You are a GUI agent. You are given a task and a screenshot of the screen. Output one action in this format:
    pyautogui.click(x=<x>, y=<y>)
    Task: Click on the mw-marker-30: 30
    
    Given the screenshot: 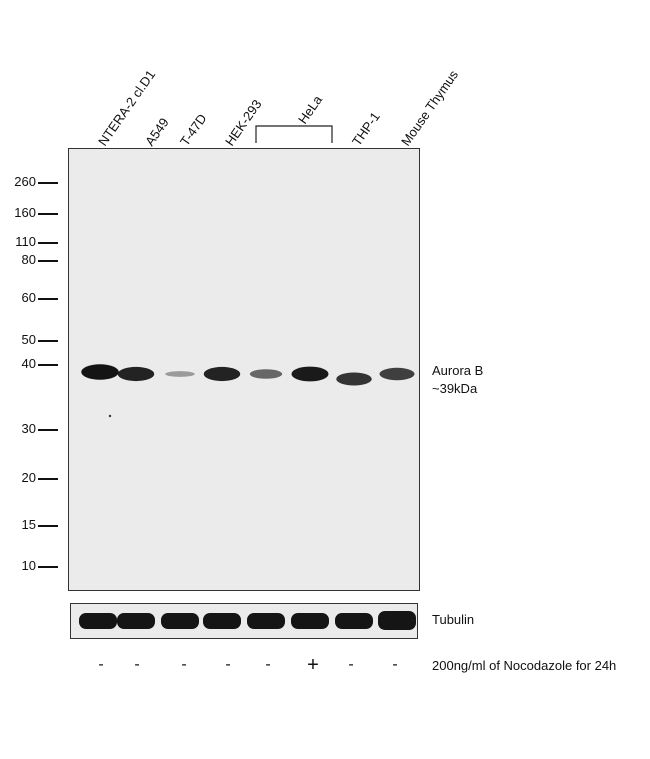 What is the action you would take?
    pyautogui.click(x=28, y=428)
    